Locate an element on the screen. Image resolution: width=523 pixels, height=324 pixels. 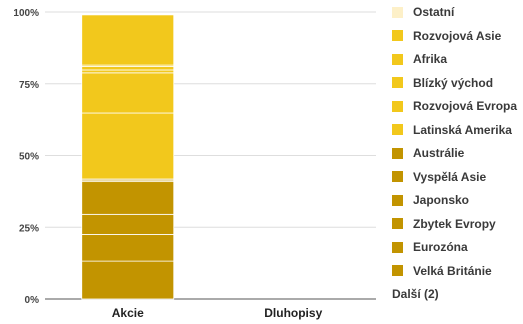
y-tick-label: 0% is located at coordinates (32, 300).